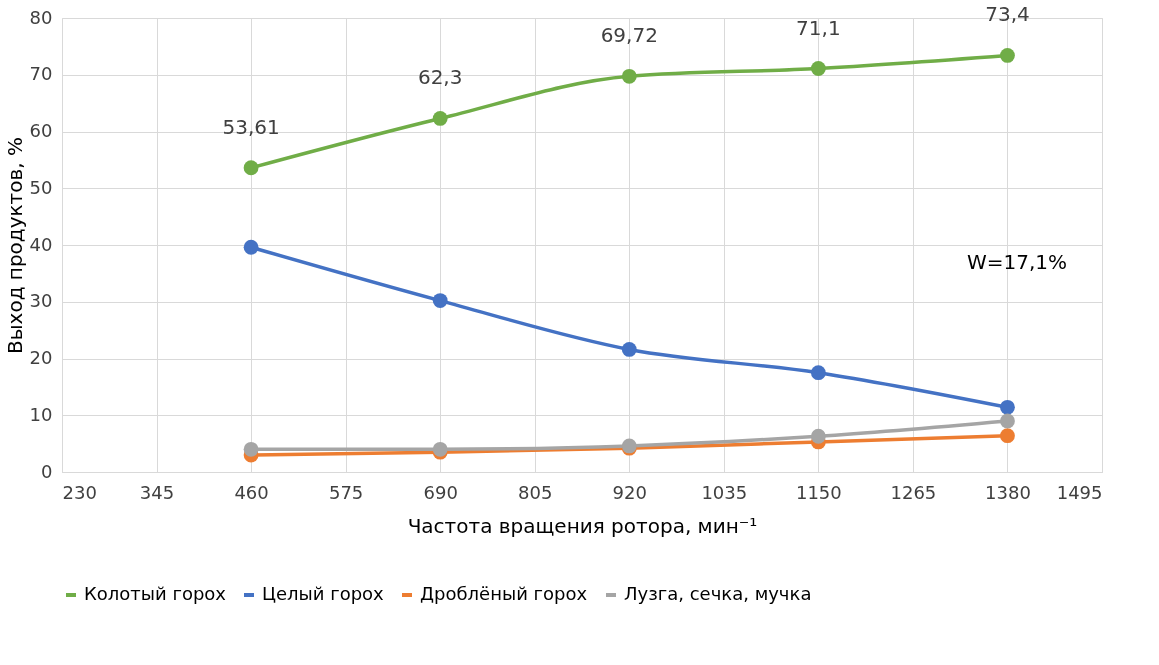  Describe the element at coordinates (1017, 262) in the screenshot. I see `annotation: W=17,1%` at that location.